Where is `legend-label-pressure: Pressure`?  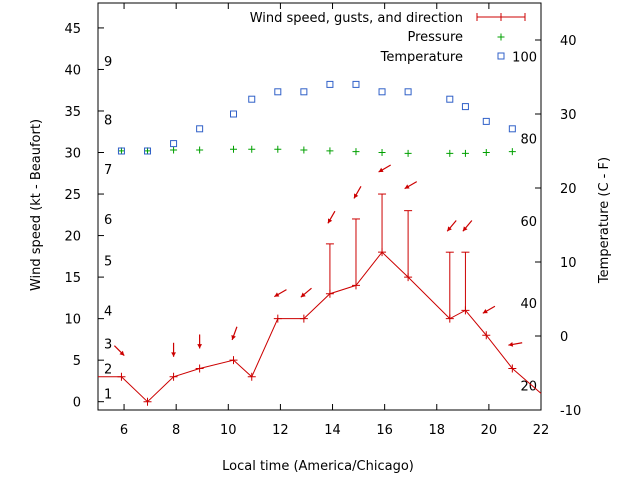 legend-label-pressure: Pressure is located at coordinates (435, 37).